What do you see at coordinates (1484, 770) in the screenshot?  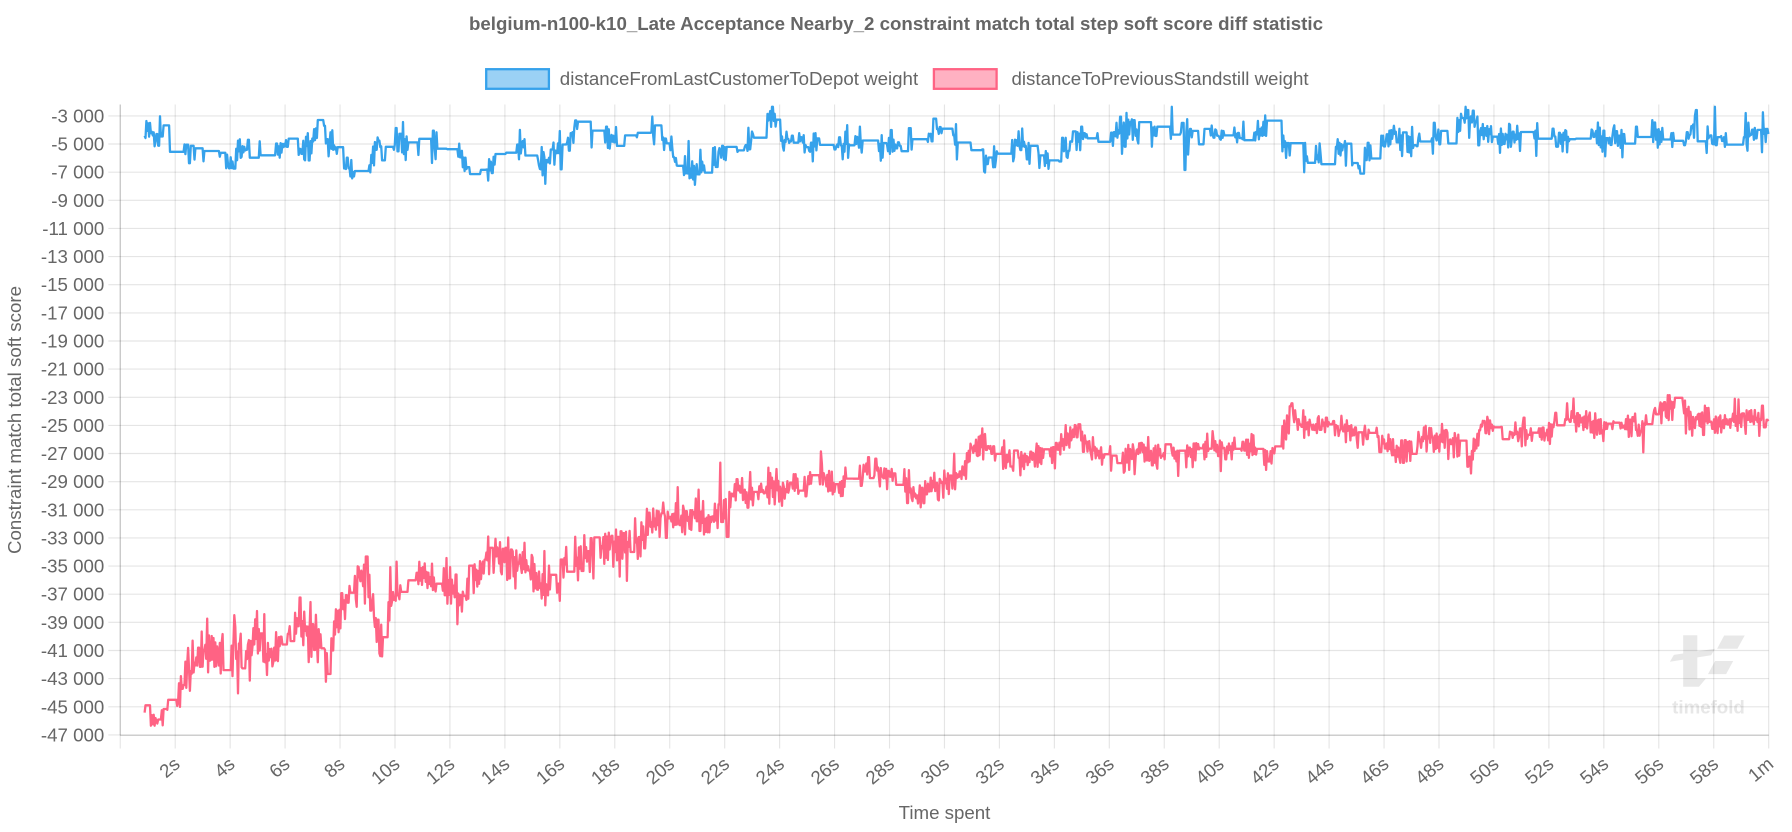 I see `svg-text: 50s` at bounding box center [1484, 770].